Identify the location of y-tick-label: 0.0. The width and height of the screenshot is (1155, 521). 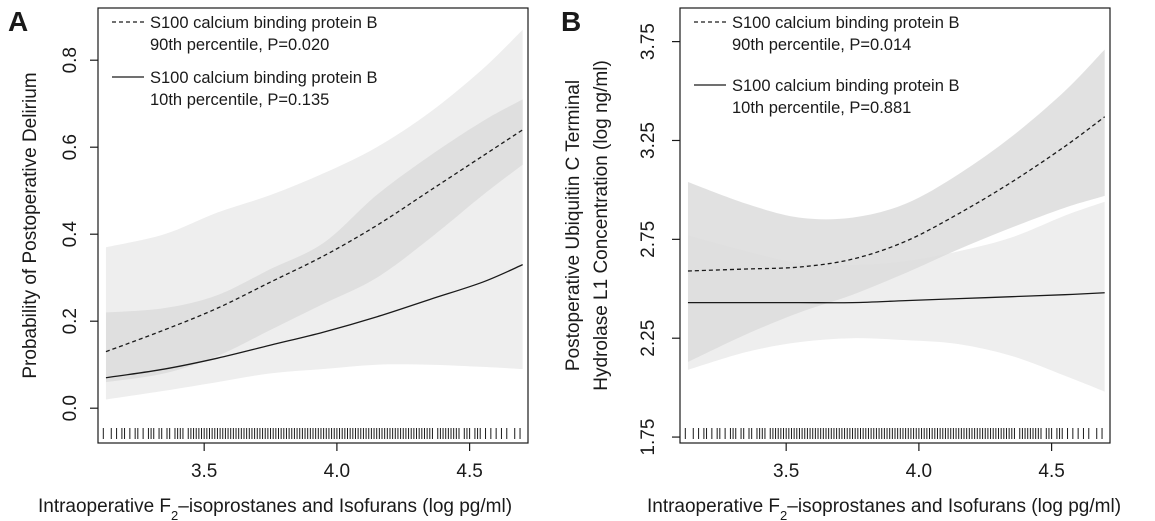
(70, 408).